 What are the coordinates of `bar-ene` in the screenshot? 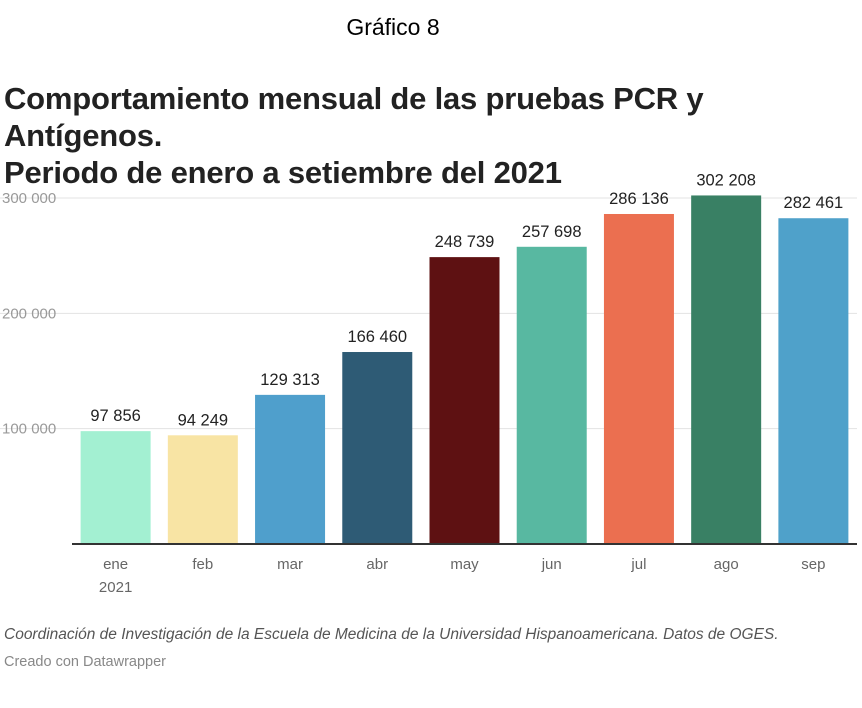 It's located at (115, 487).